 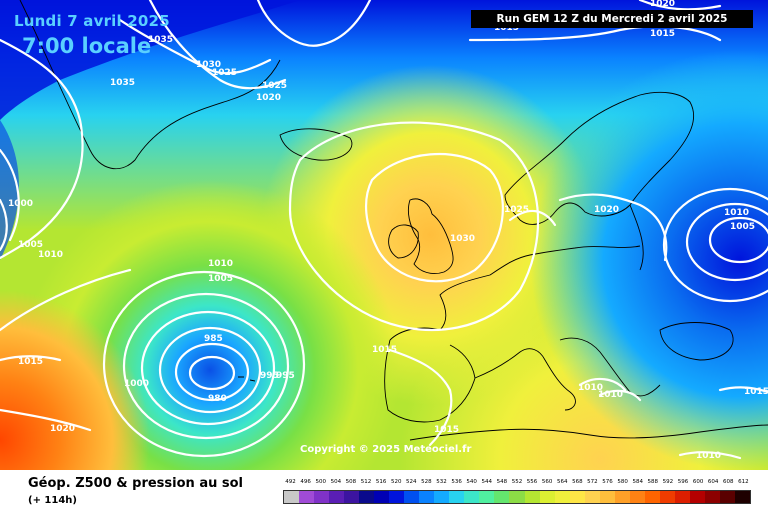 What do you see at coordinates (396, 482) in the screenshot?
I see `scale-label: 520` at bounding box center [396, 482].